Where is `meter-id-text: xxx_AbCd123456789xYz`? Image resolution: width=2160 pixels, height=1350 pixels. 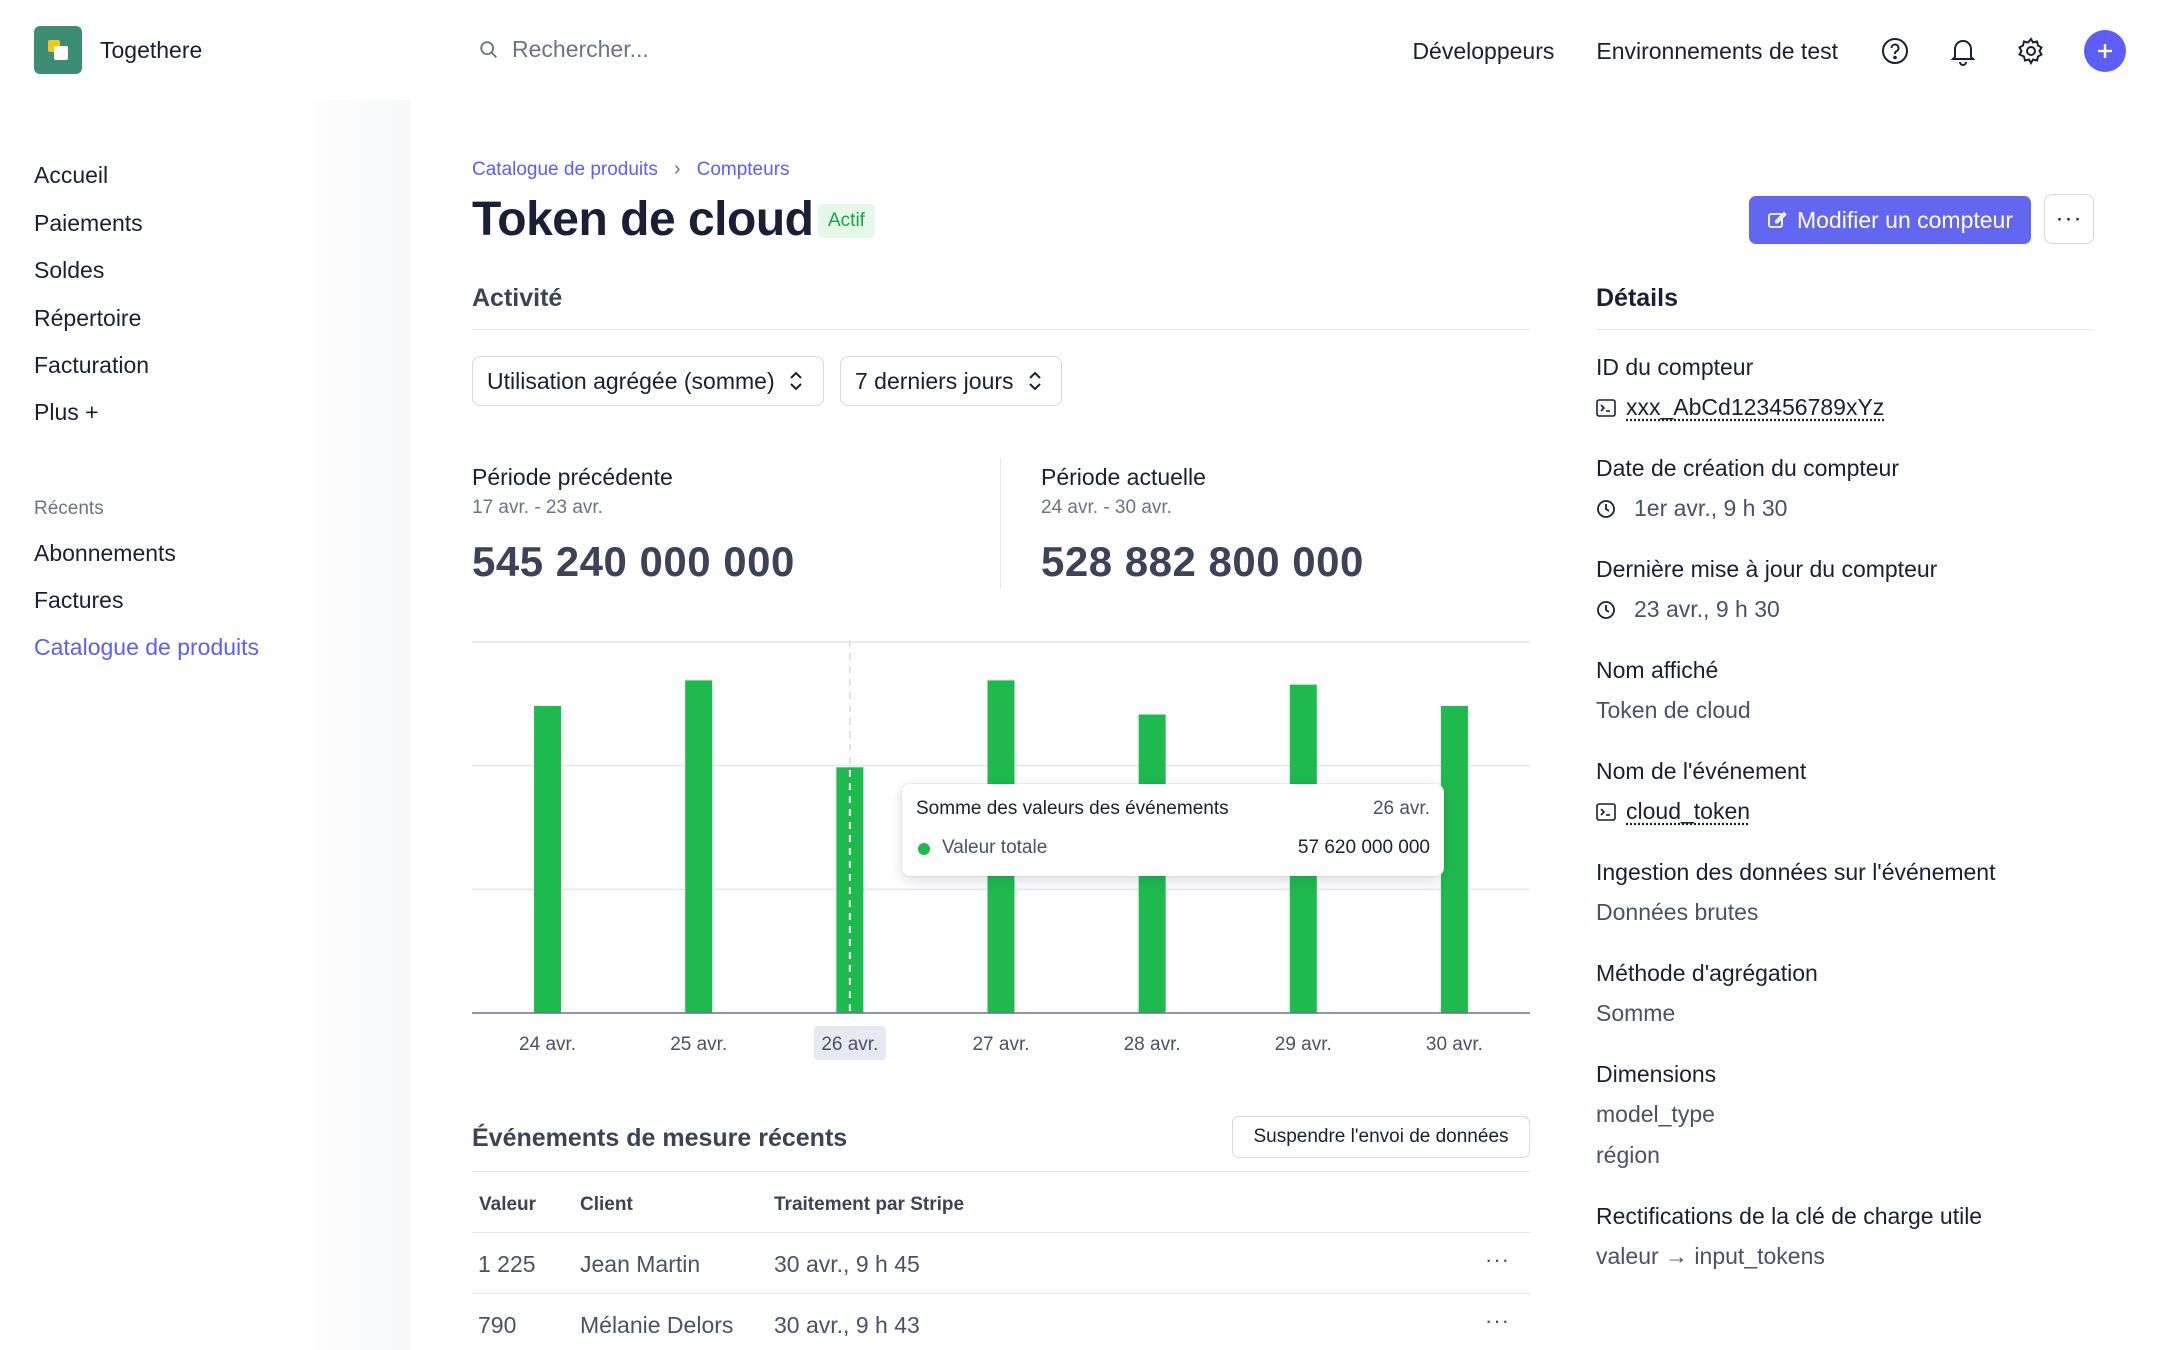 meter-id-text: xxx_AbCd123456789xYz is located at coordinates (1755, 407).